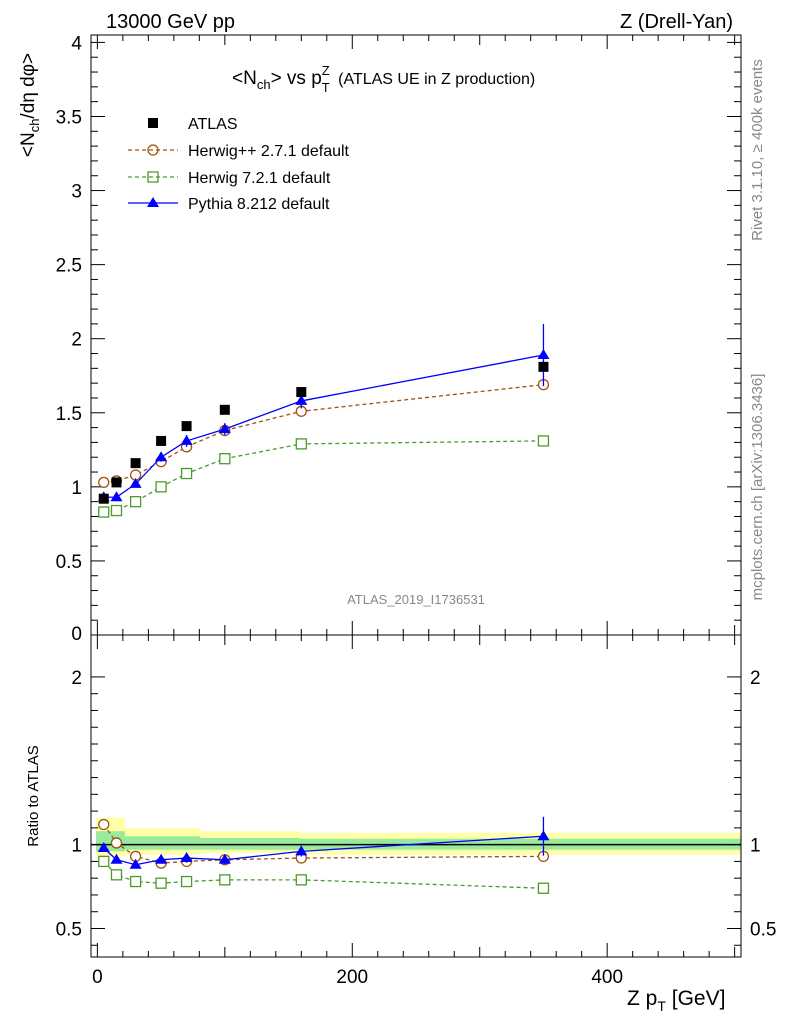 The image size is (786, 1024). What do you see at coordinates (76, 192) in the screenshot?
I see `y-tick-label-3: 3` at bounding box center [76, 192].